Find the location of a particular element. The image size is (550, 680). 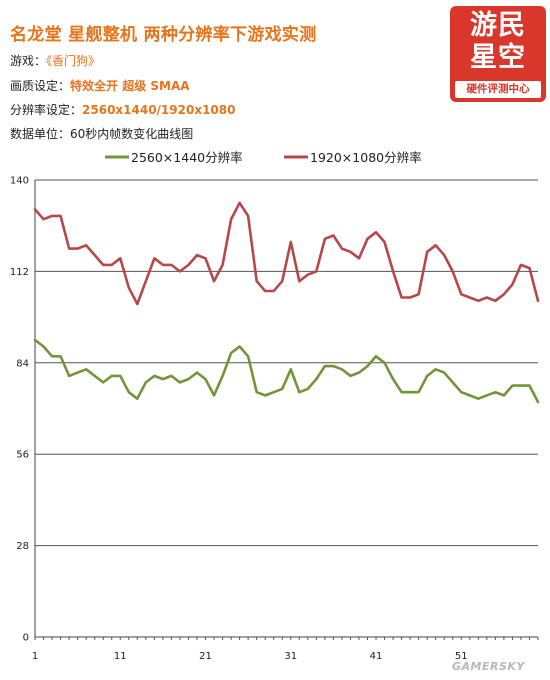

x-tick-label-41: 41 is located at coordinates (376, 656).